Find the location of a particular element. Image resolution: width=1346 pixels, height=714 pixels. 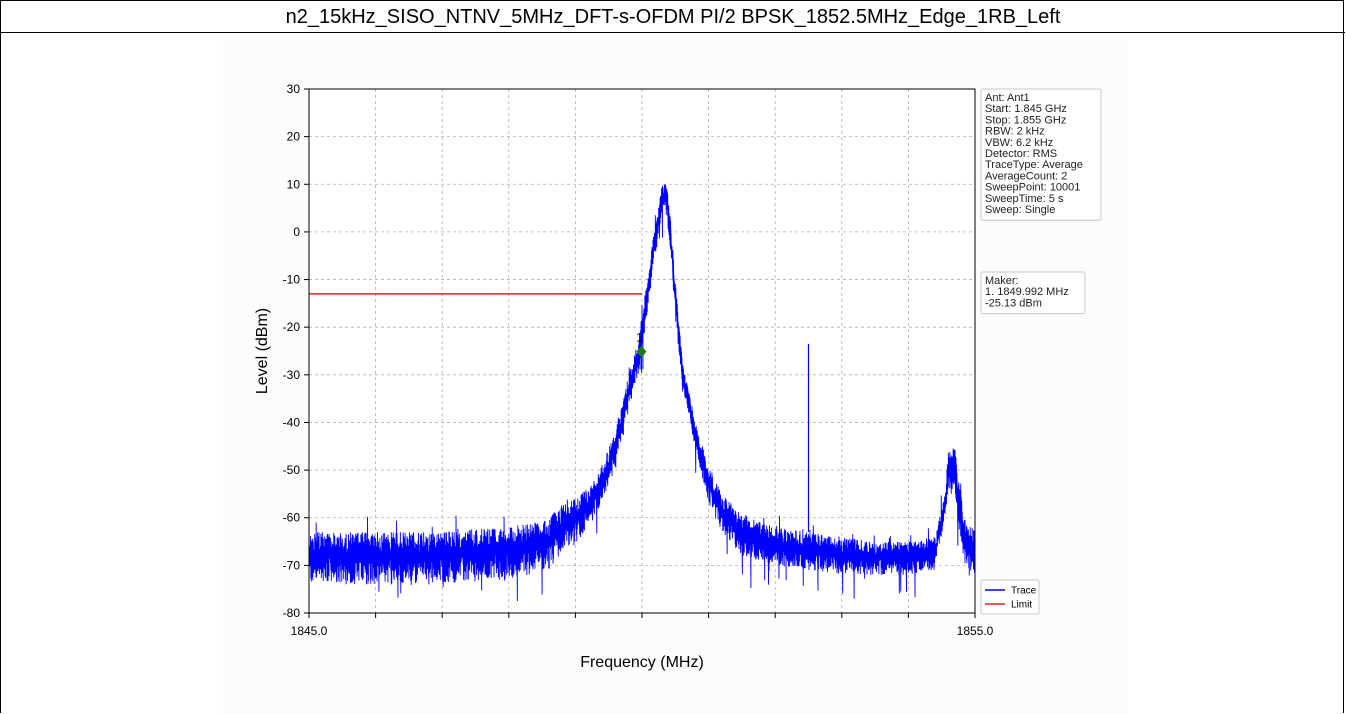

info-line: AverageCount: 2 is located at coordinates (1026, 176).